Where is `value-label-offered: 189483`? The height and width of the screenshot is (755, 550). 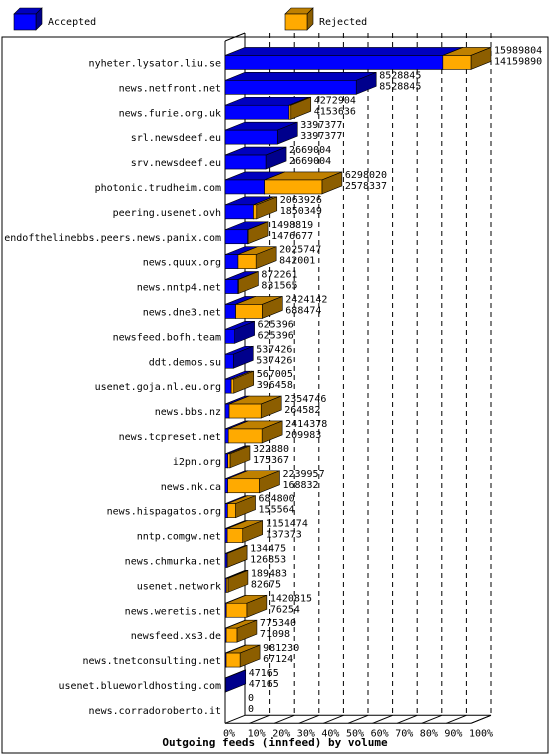 value-label-offered: 189483 is located at coordinates (269, 573).